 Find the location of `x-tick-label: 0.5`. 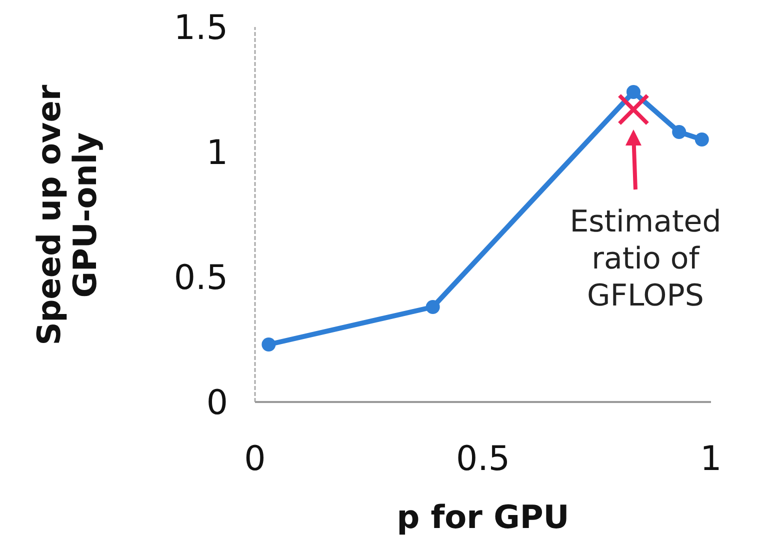

x-tick-label: 0.5 is located at coordinates (483, 459).